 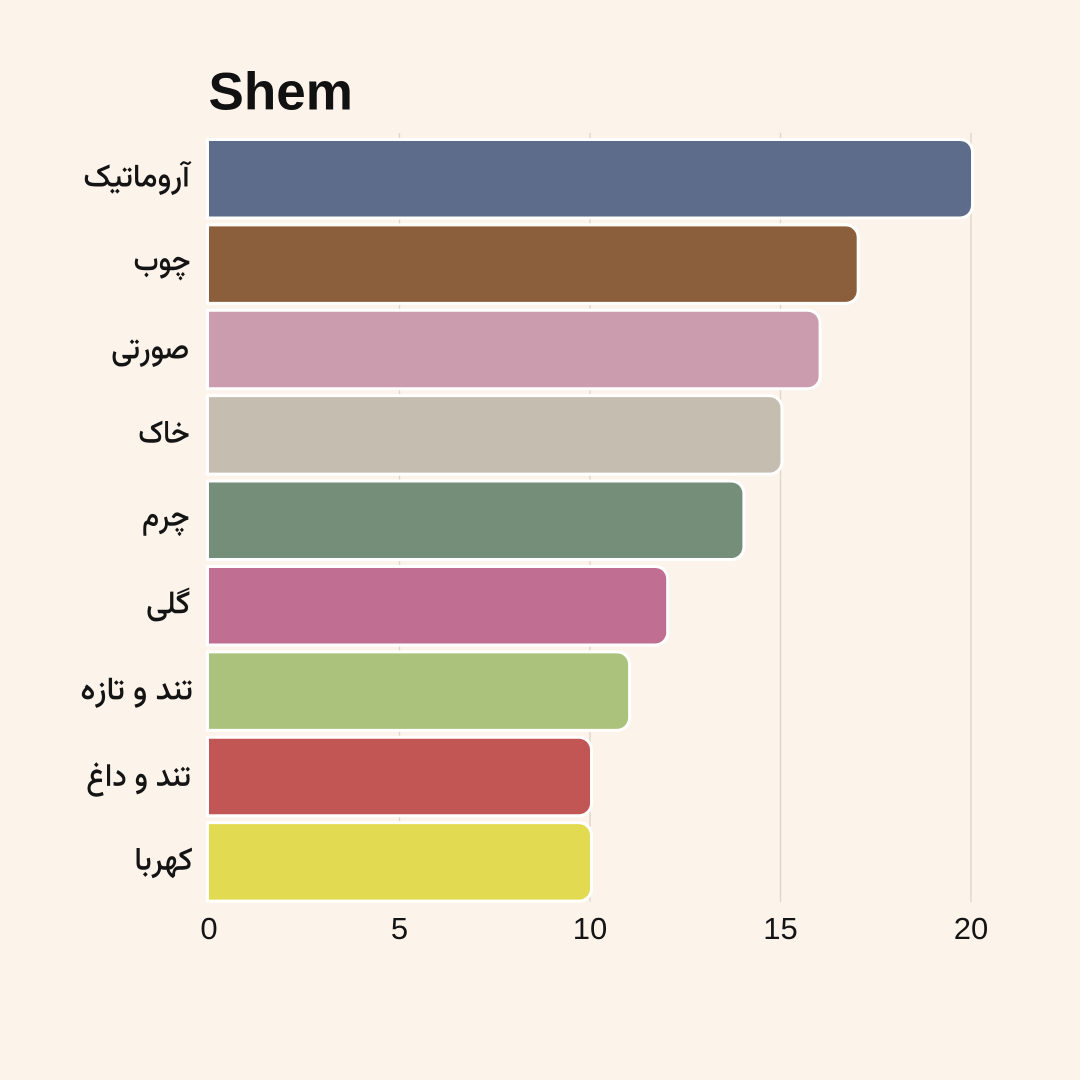 What do you see at coordinates (971, 928) in the screenshot?
I see `svg-text: 20` at bounding box center [971, 928].